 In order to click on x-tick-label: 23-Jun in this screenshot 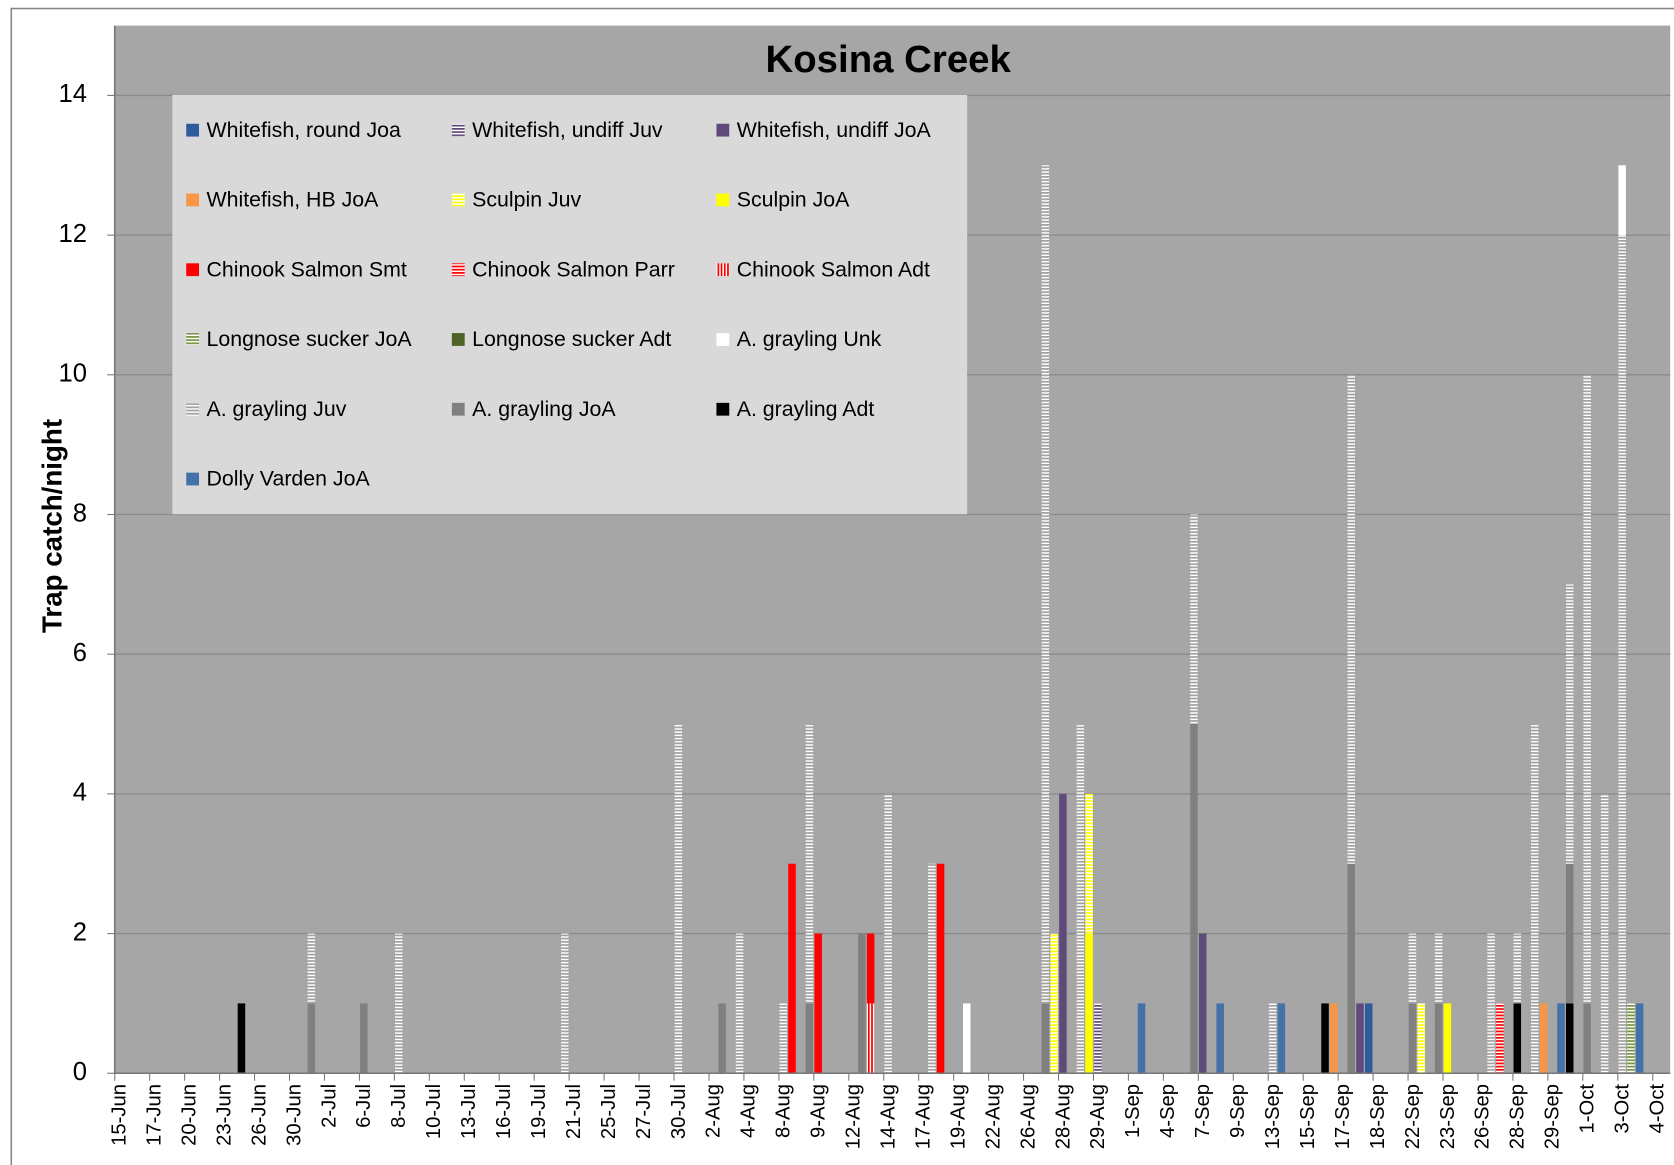, I will do `click(224, 1115)`.